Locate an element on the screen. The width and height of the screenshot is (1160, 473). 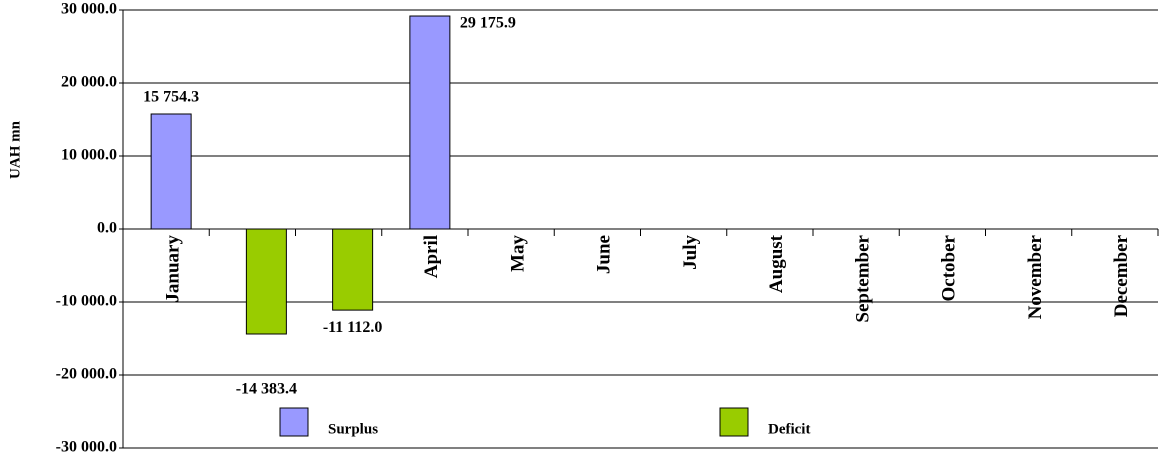
x-tick-label: July is located at coordinates (690, 252).